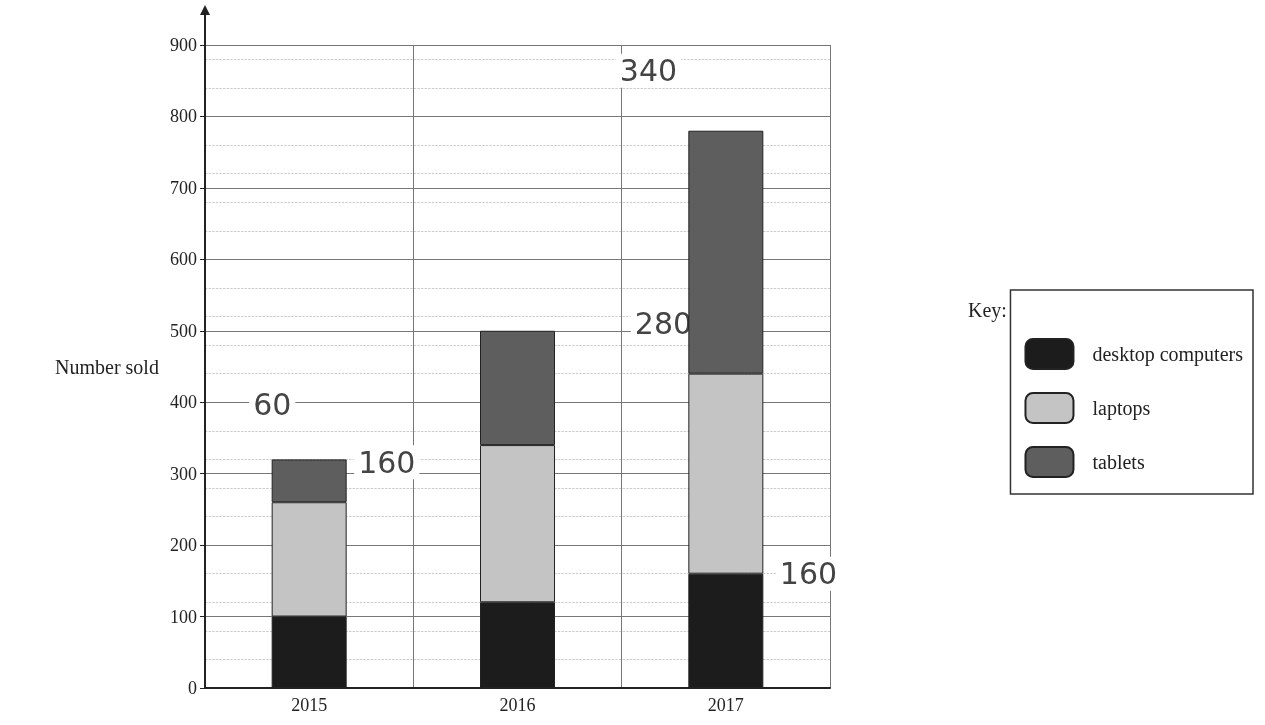 Image resolution: width=1265 pixels, height=725 pixels. I want to click on legend-title: Key:, so click(987, 310).